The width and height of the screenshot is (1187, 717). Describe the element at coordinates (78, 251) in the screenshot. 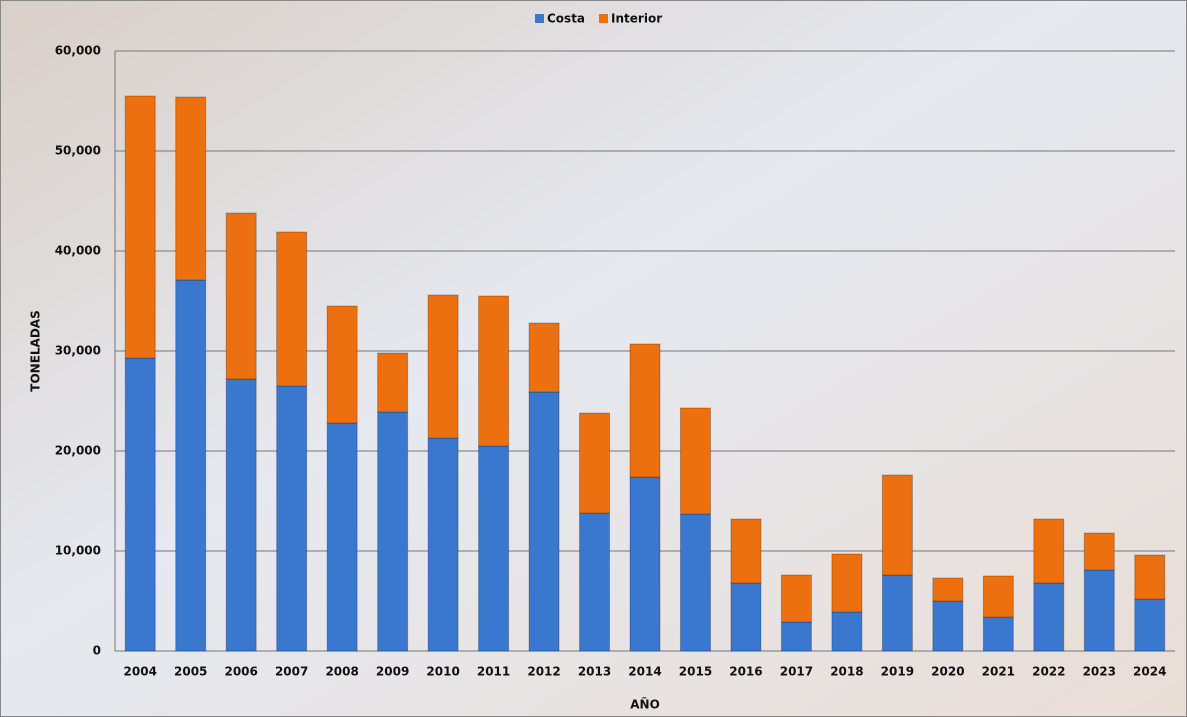

I see `y-tick-label: 40,000` at that location.